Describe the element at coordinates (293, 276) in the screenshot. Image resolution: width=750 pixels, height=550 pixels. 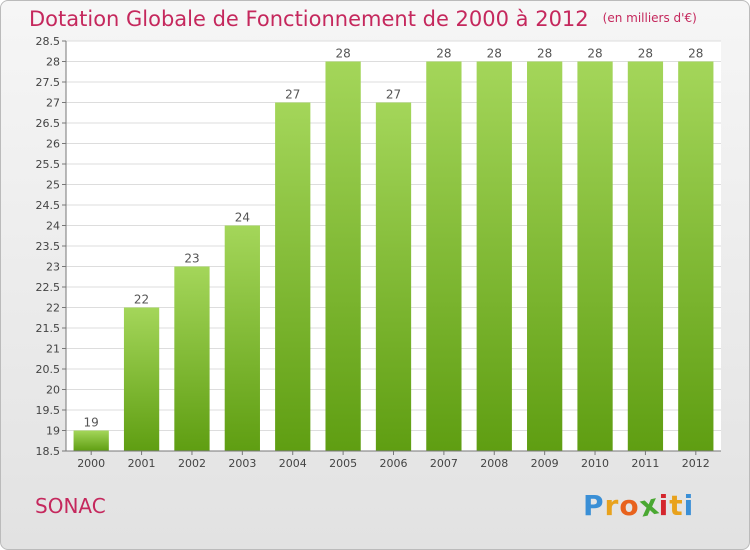
I see `bar-2004` at that location.